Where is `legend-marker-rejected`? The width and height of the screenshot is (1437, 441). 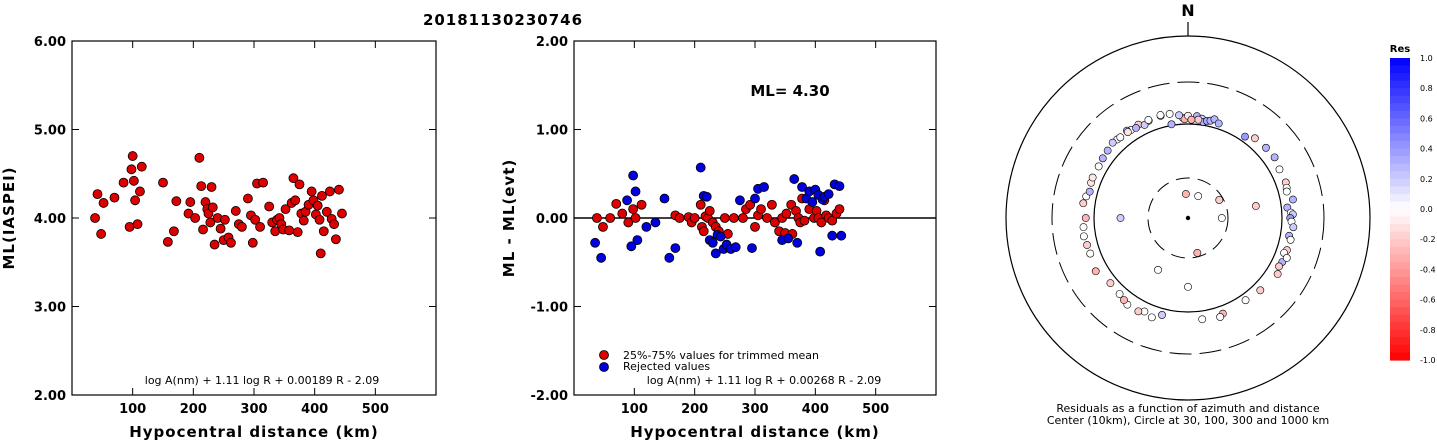 legend-marker-rejected is located at coordinates (604, 367).